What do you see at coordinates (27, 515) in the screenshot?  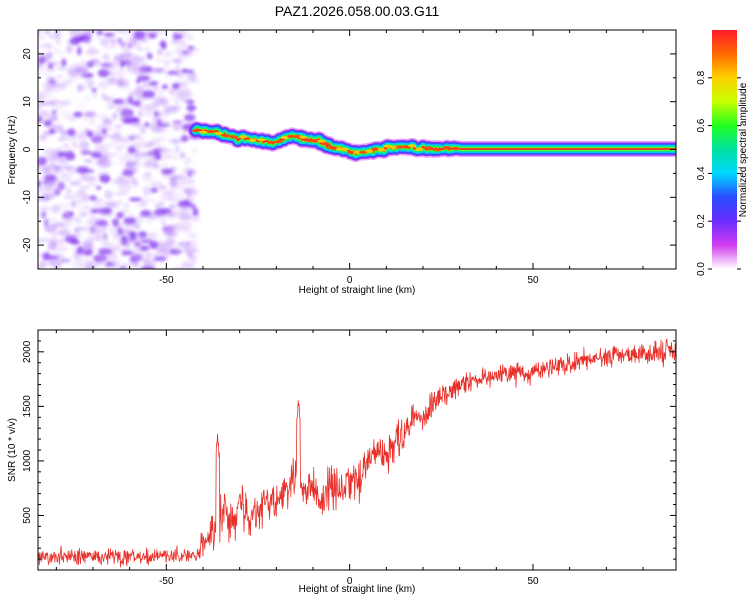 I see `y-tick-label: 500` at bounding box center [27, 515].